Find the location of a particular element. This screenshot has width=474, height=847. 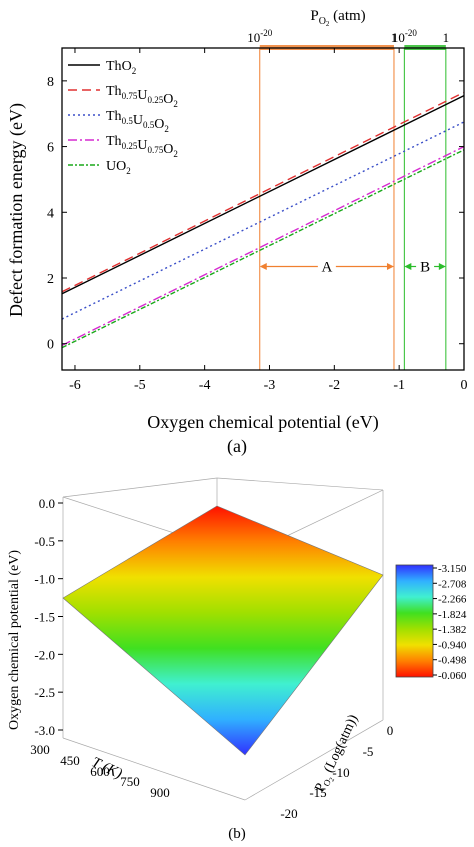

x-tick-label-b: 900 is located at coordinates (160, 792).